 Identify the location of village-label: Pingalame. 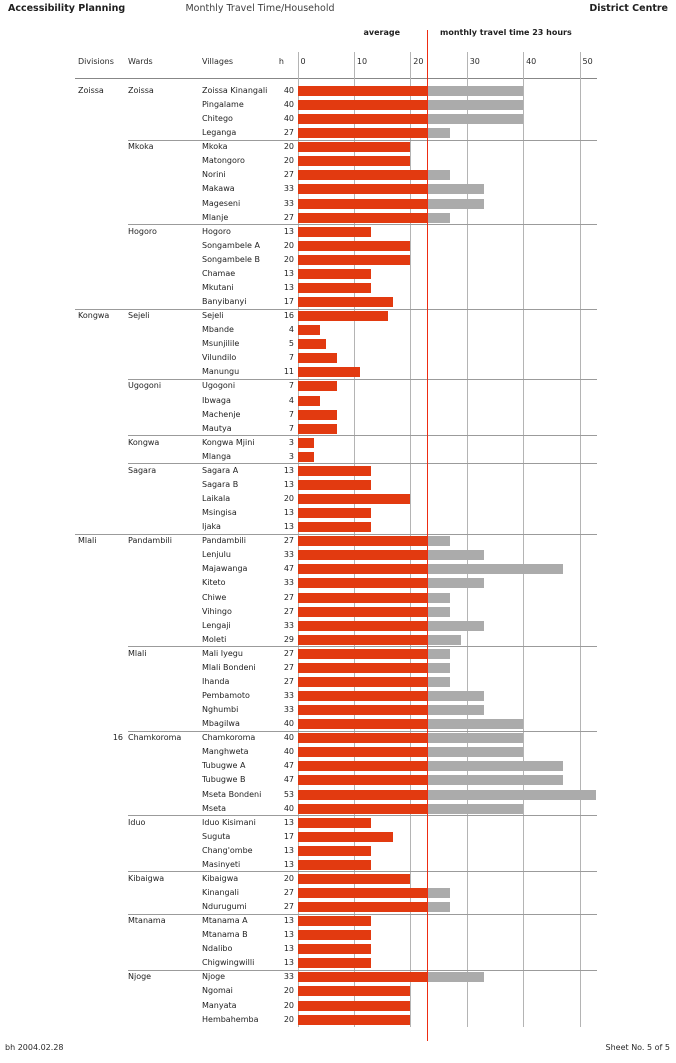
(223, 105).